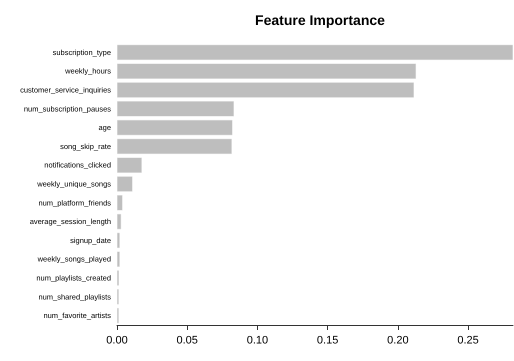 This screenshot has width=514, height=361. What do you see at coordinates (398, 340) in the screenshot?
I see `x-tick-label: 0.20` at bounding box center [398, 340].